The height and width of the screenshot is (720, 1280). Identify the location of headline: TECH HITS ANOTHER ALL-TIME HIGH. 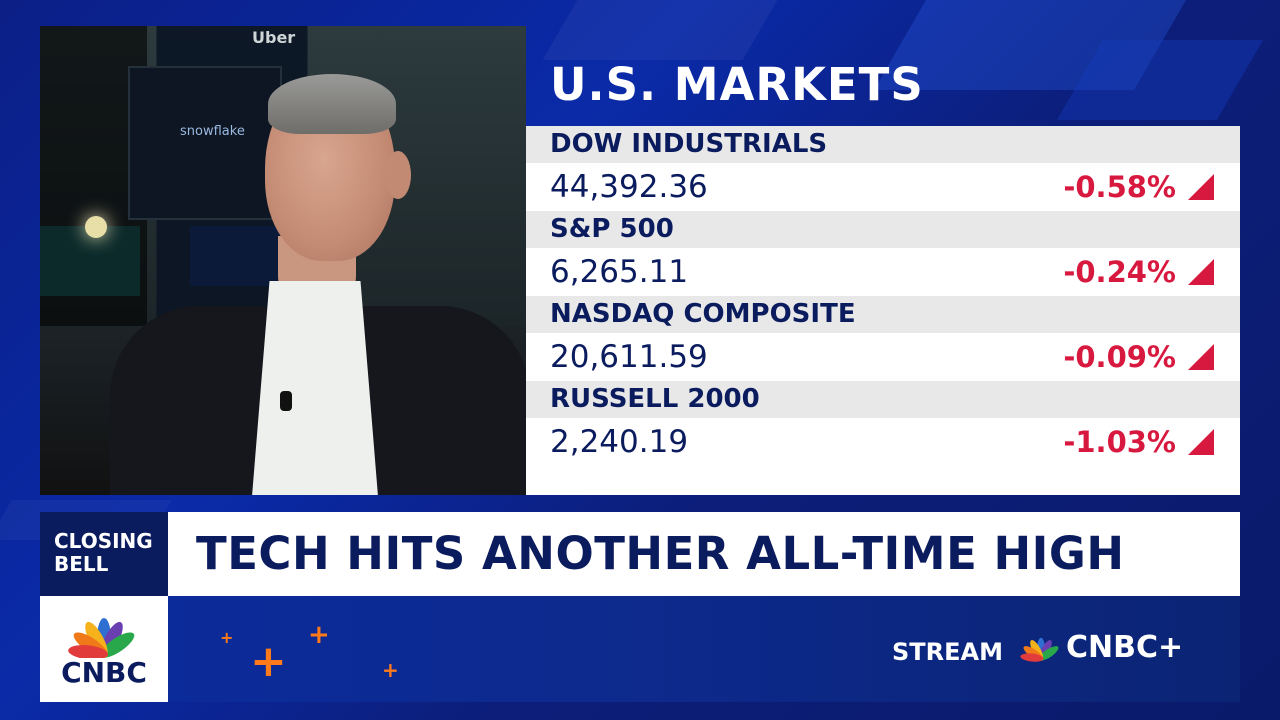
(660, 553).